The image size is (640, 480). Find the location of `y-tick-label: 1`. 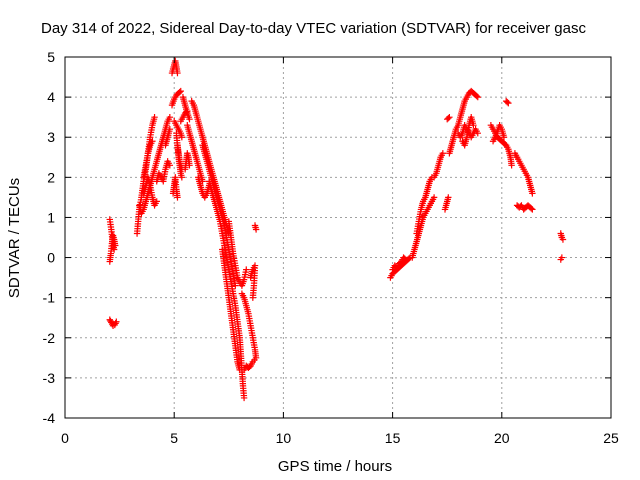

y-tick-label: 1 is located at coordinates (51, 217).